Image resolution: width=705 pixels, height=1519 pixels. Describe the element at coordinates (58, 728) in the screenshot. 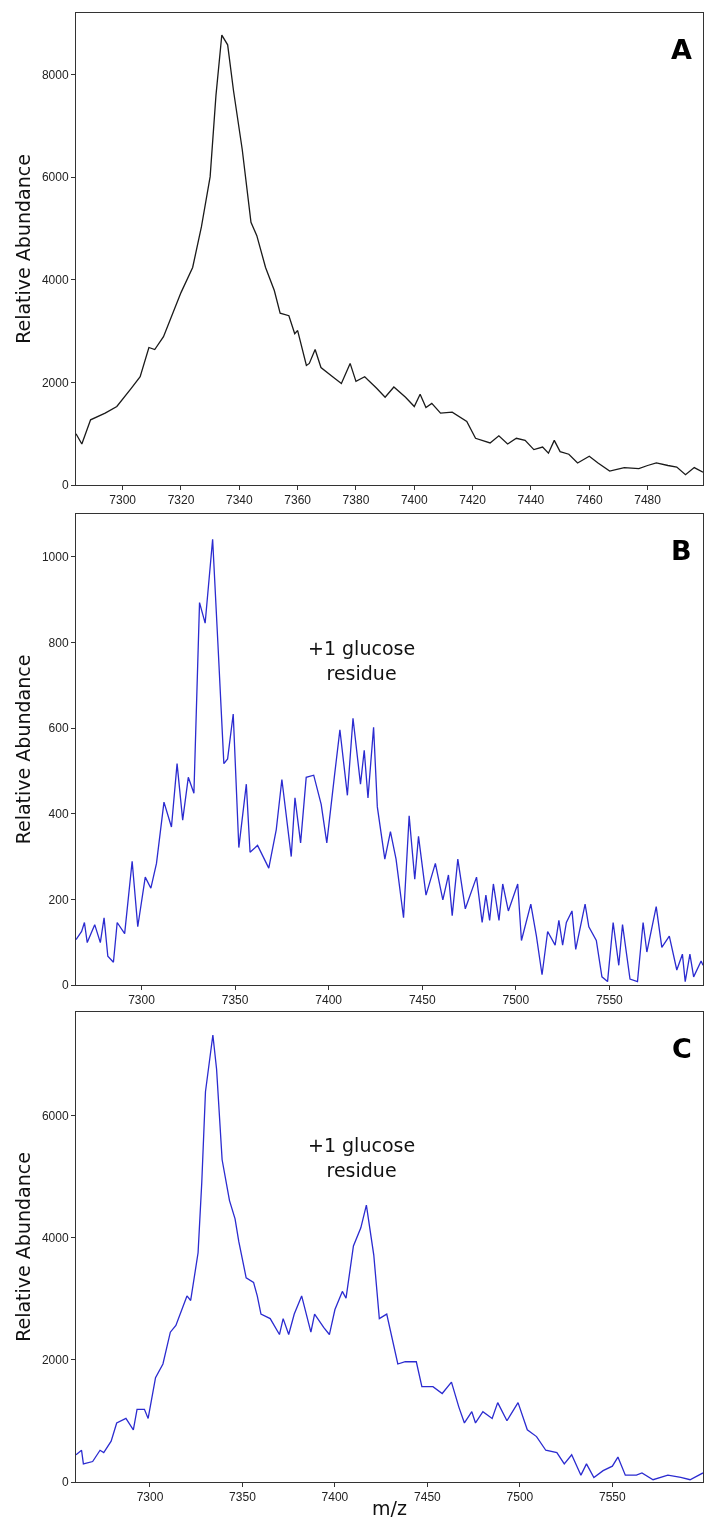

I see `y-tick-label: 600` at that location.